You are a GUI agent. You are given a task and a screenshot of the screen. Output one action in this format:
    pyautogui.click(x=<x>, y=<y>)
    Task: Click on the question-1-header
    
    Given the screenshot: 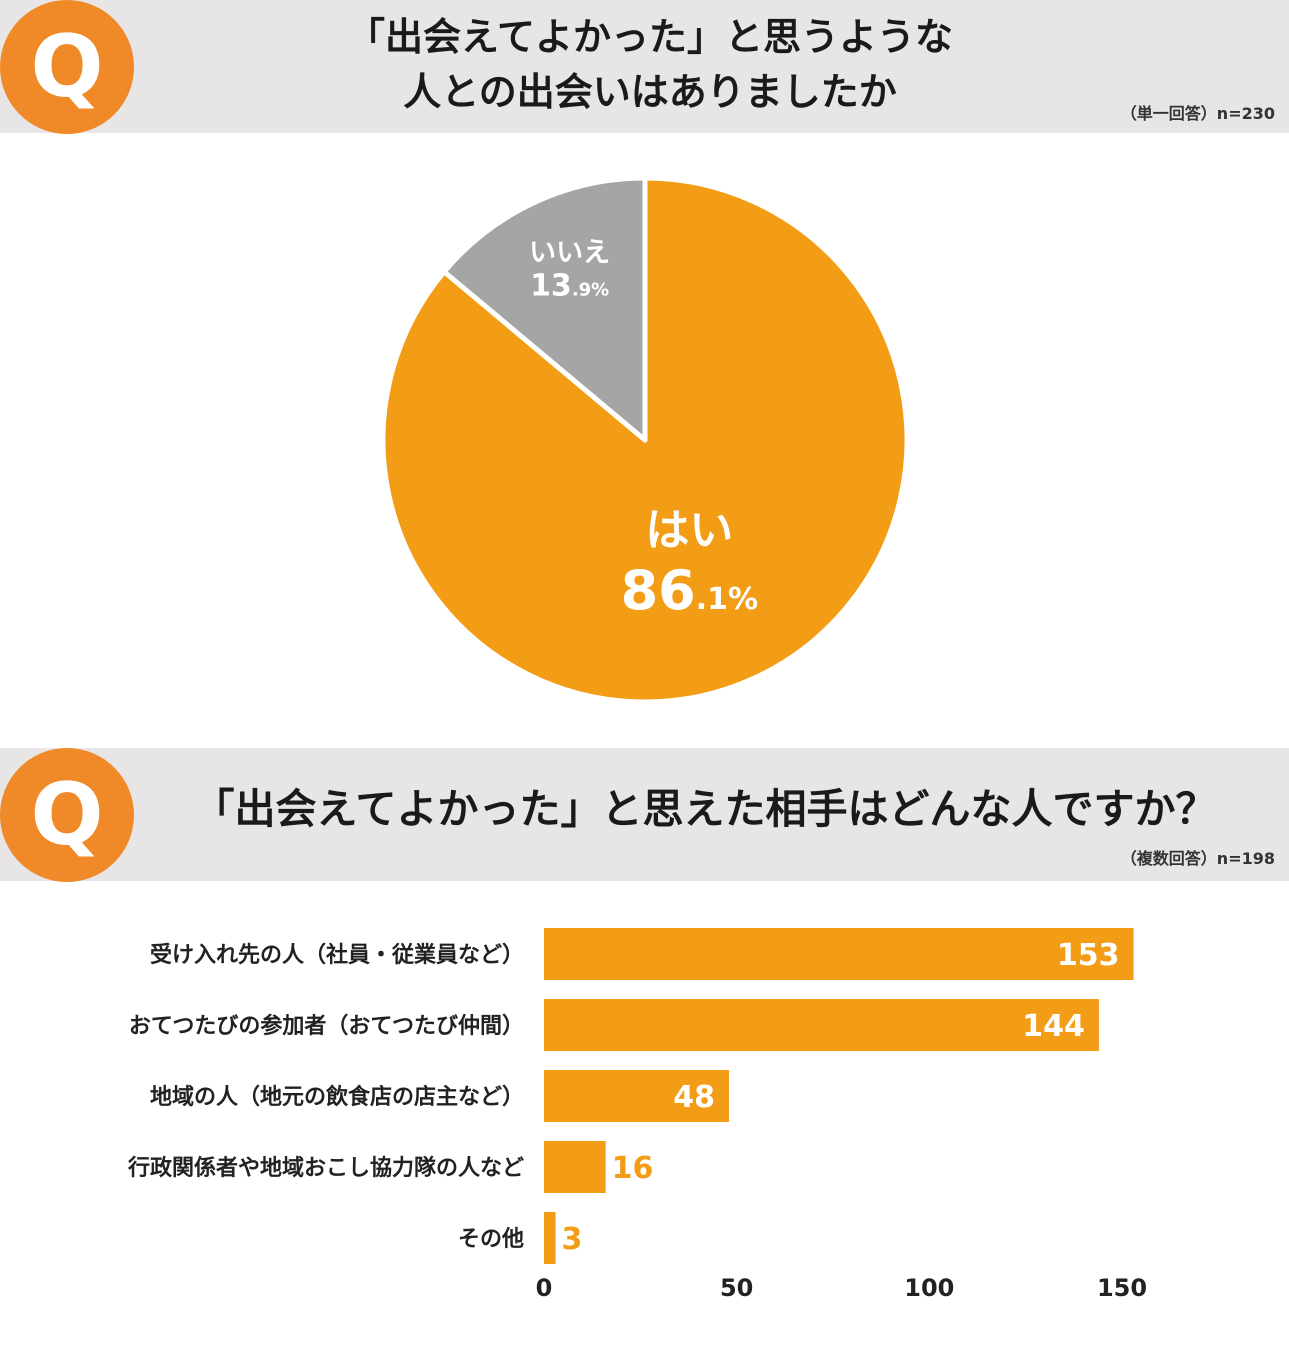 What is the action you would take?
    pyautogui.click(x=644, y=66)
    